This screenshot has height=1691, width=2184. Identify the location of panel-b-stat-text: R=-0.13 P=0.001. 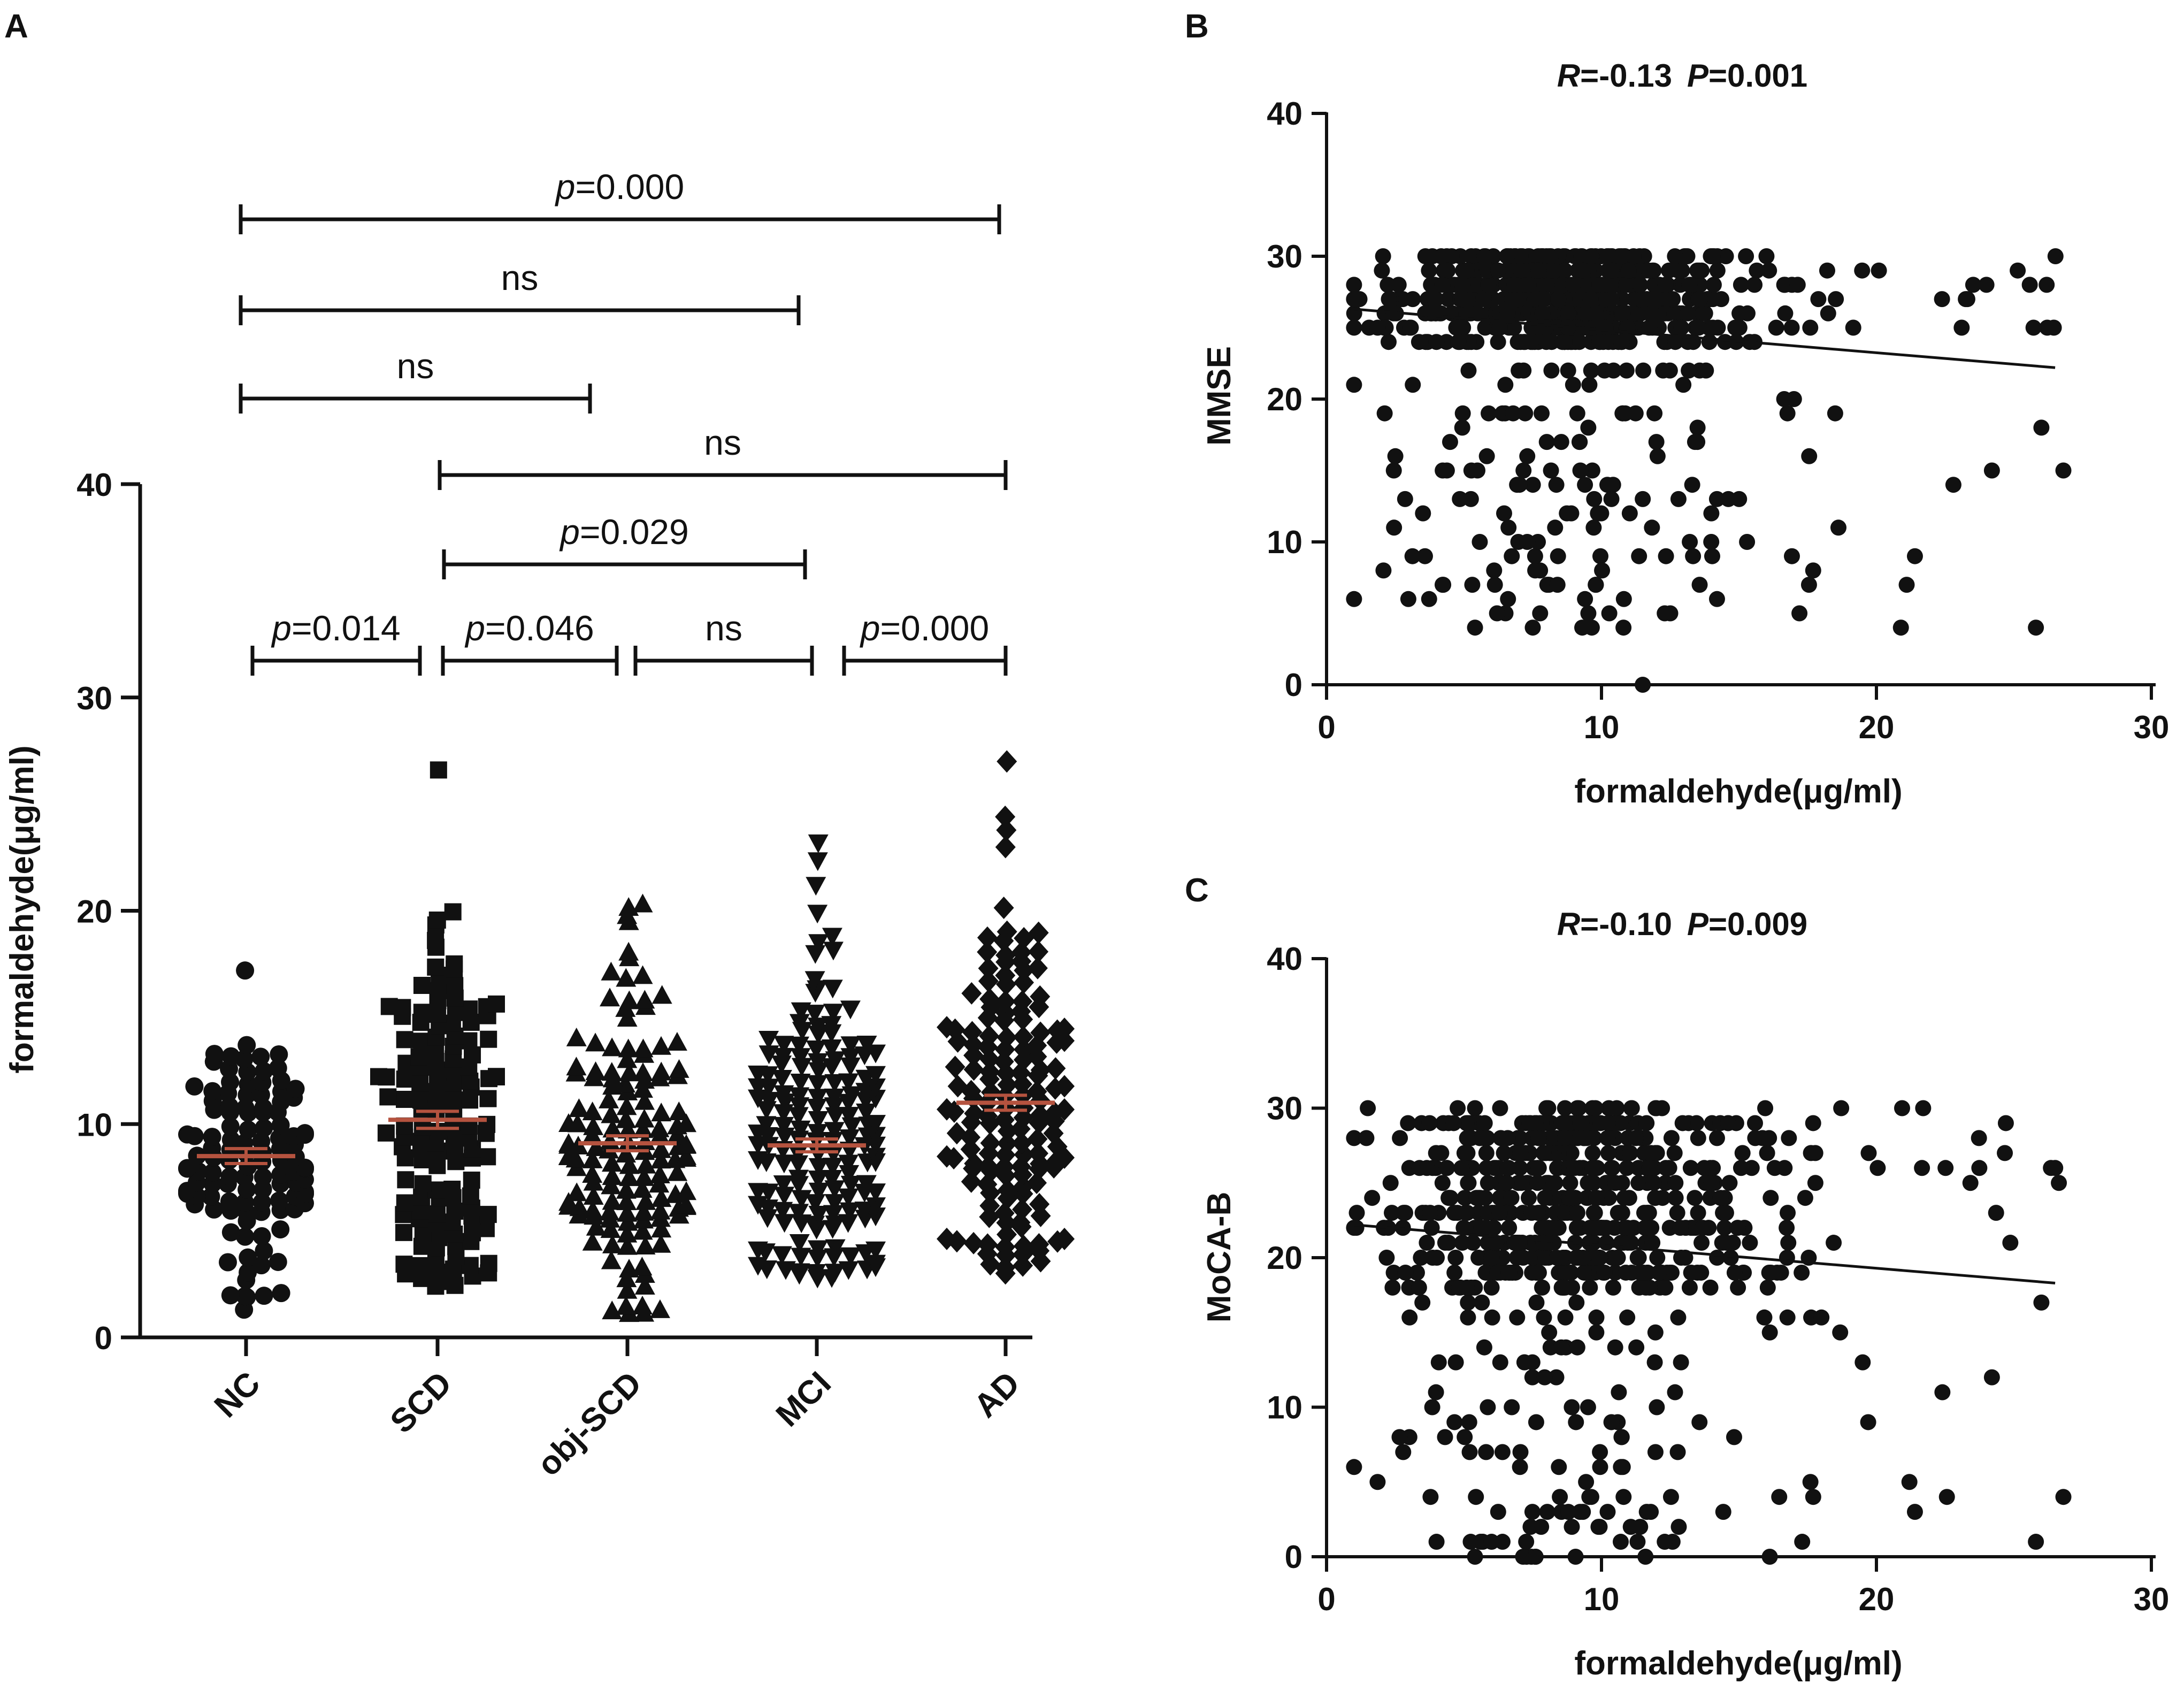
(1682, 76).